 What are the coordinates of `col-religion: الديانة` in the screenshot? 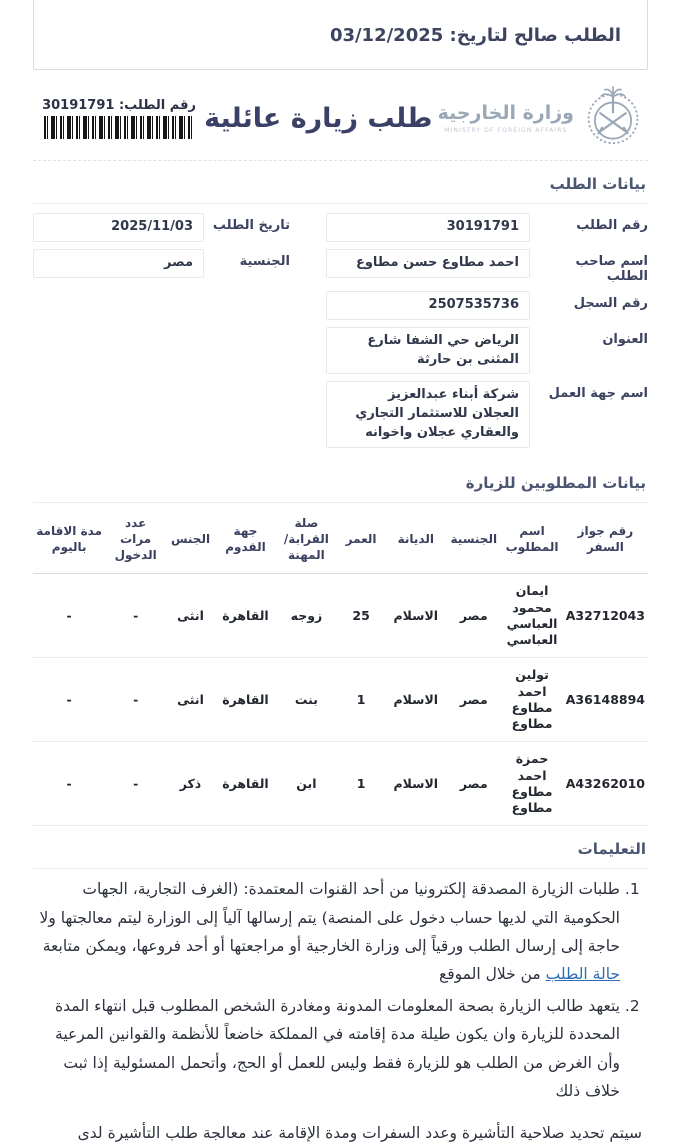 It's located at (416, 539).